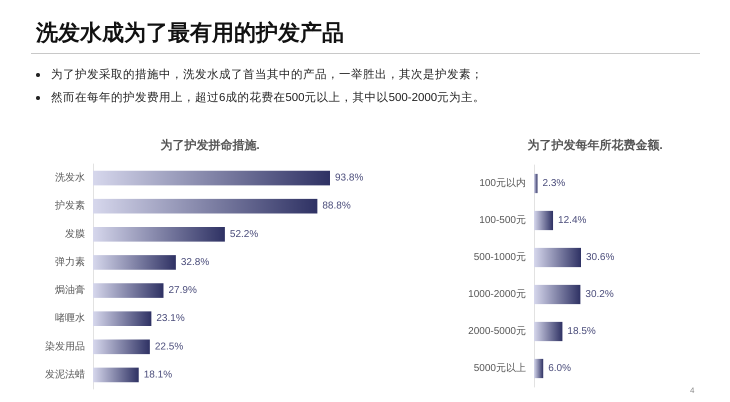 The width and height of the screenshot is (730, 402). What do you see at coordinates (195, 262) in the screenshot?
I see `data-label: 32.8%` at bounding box center [195, 262].